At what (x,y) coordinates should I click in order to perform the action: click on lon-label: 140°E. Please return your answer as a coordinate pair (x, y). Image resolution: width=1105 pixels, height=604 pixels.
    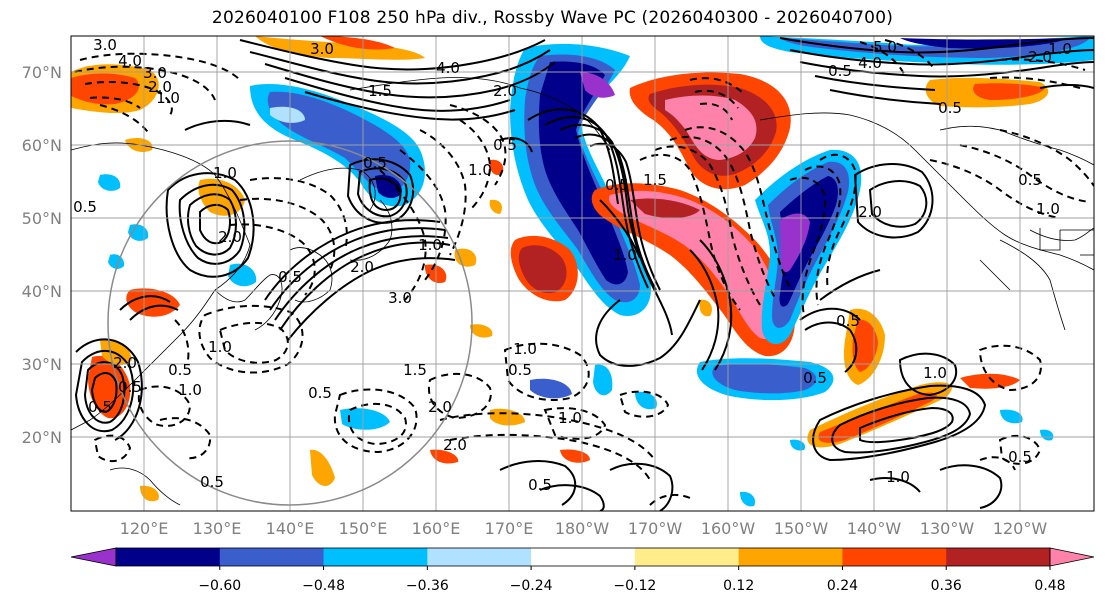
    Looking at the image, I should click on (290, 528).